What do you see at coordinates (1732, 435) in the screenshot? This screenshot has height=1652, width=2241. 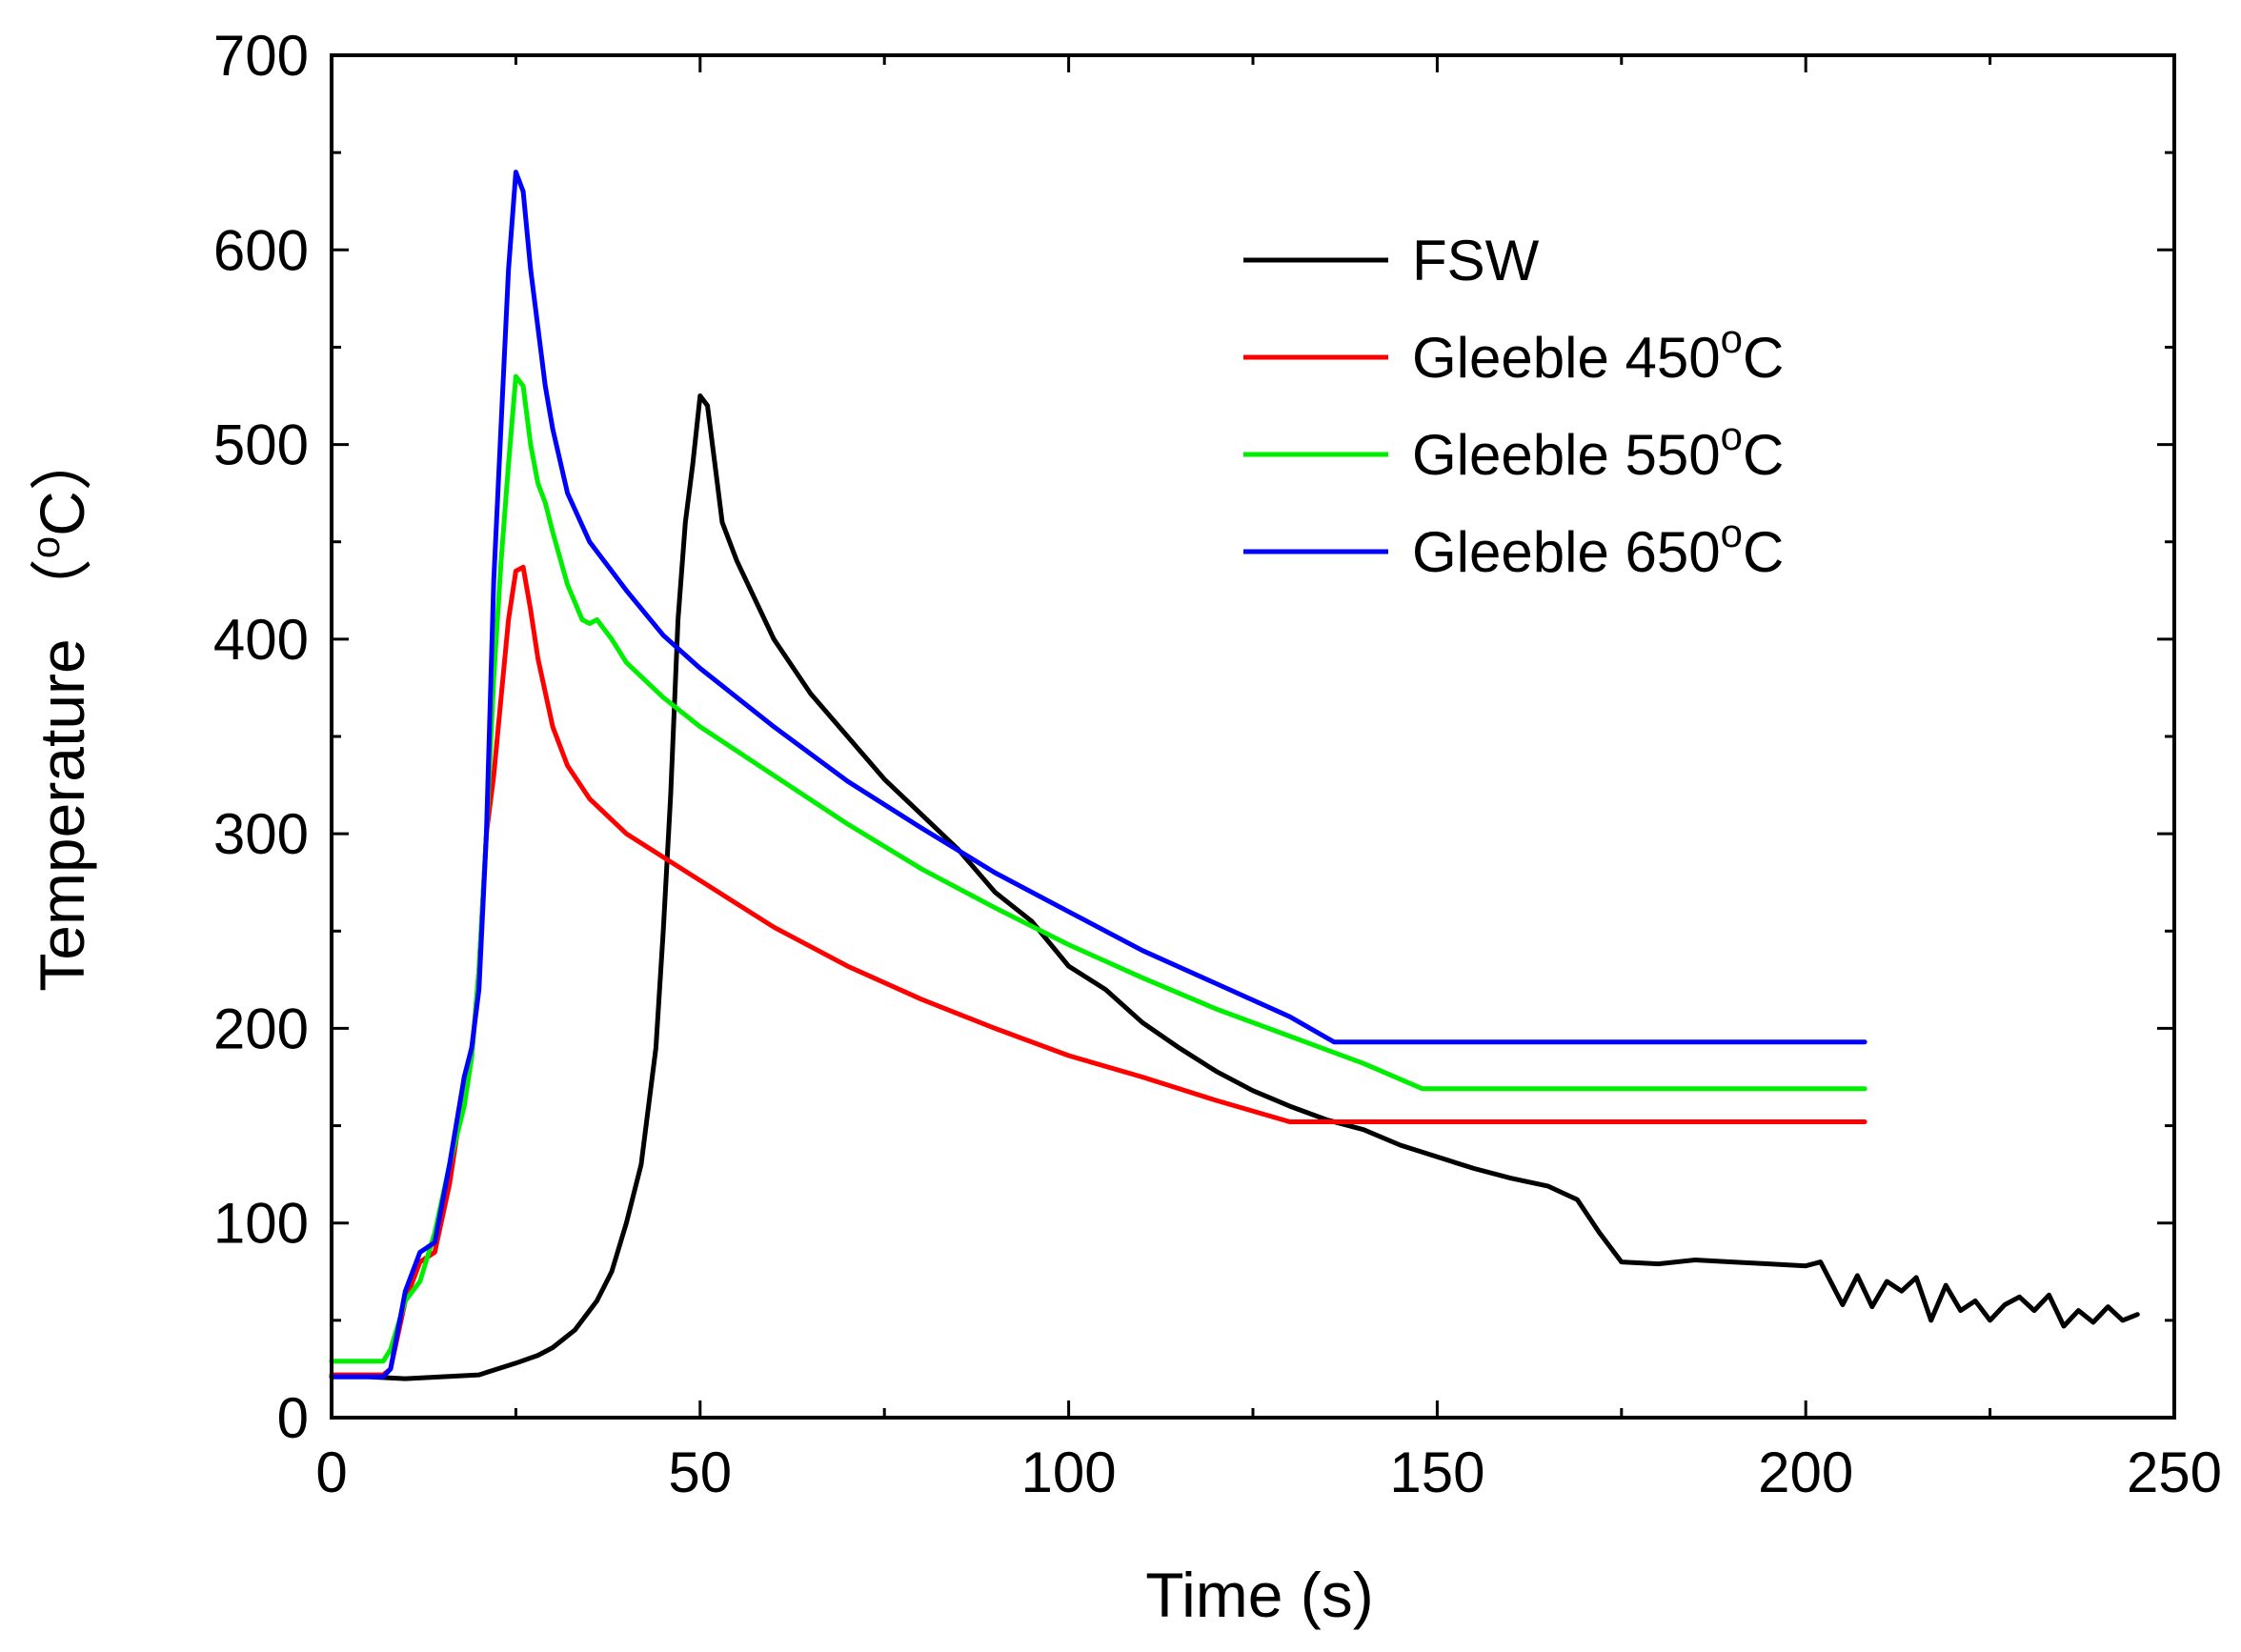 I see `legend-label-gleeble-550-sup: o` at bounding box center [1732, 435].